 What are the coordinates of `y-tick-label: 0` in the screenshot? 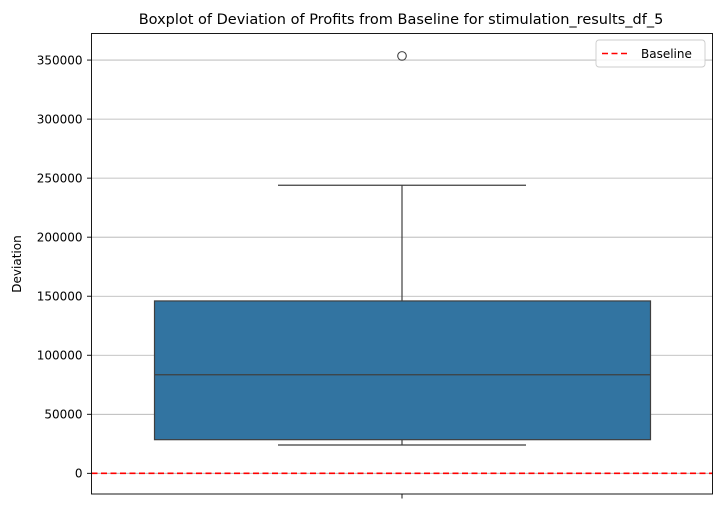 It's located at (79, 474).